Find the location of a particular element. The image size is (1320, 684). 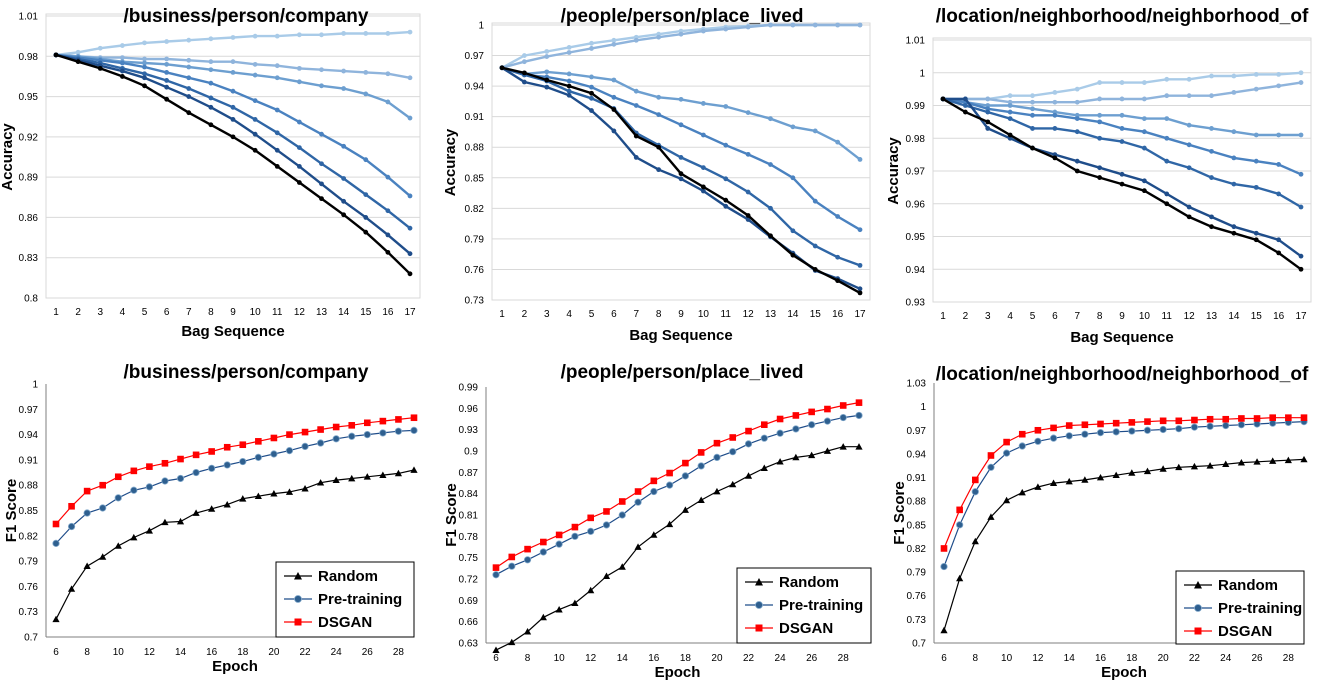

x-tick-label: 18 is located at coordinates (686, 658).